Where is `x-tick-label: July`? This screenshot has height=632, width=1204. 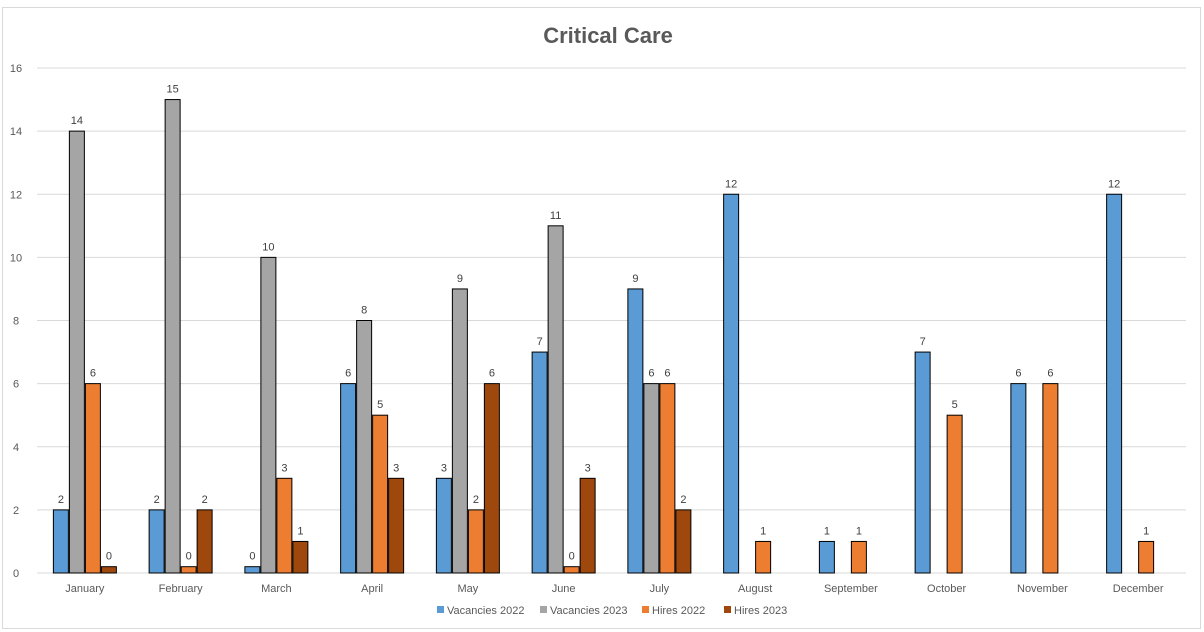 x-tick-label: July is located at coordinates (660, 589).